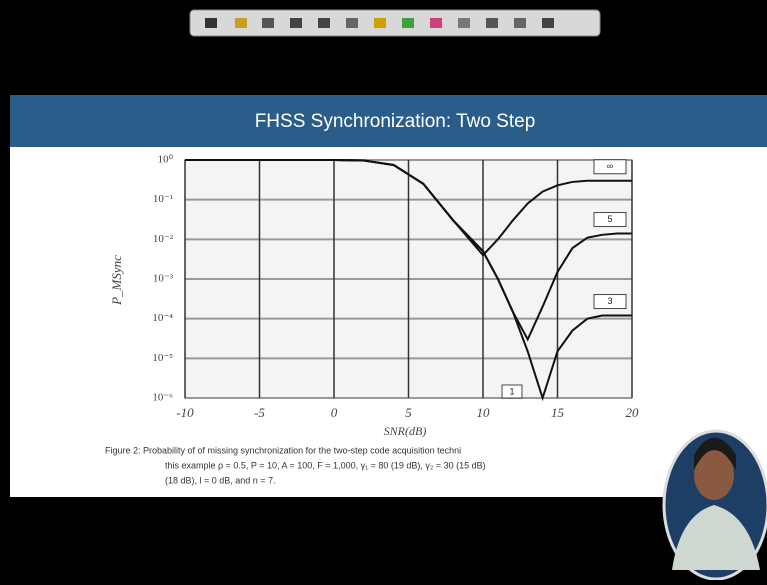 The height and width of the screenshot is (585, 767). What do you see at coordinates (162, 318) in the screenshot?
I see `y-tick-label: 10⁻⁴` at bounding box center [162, 318].